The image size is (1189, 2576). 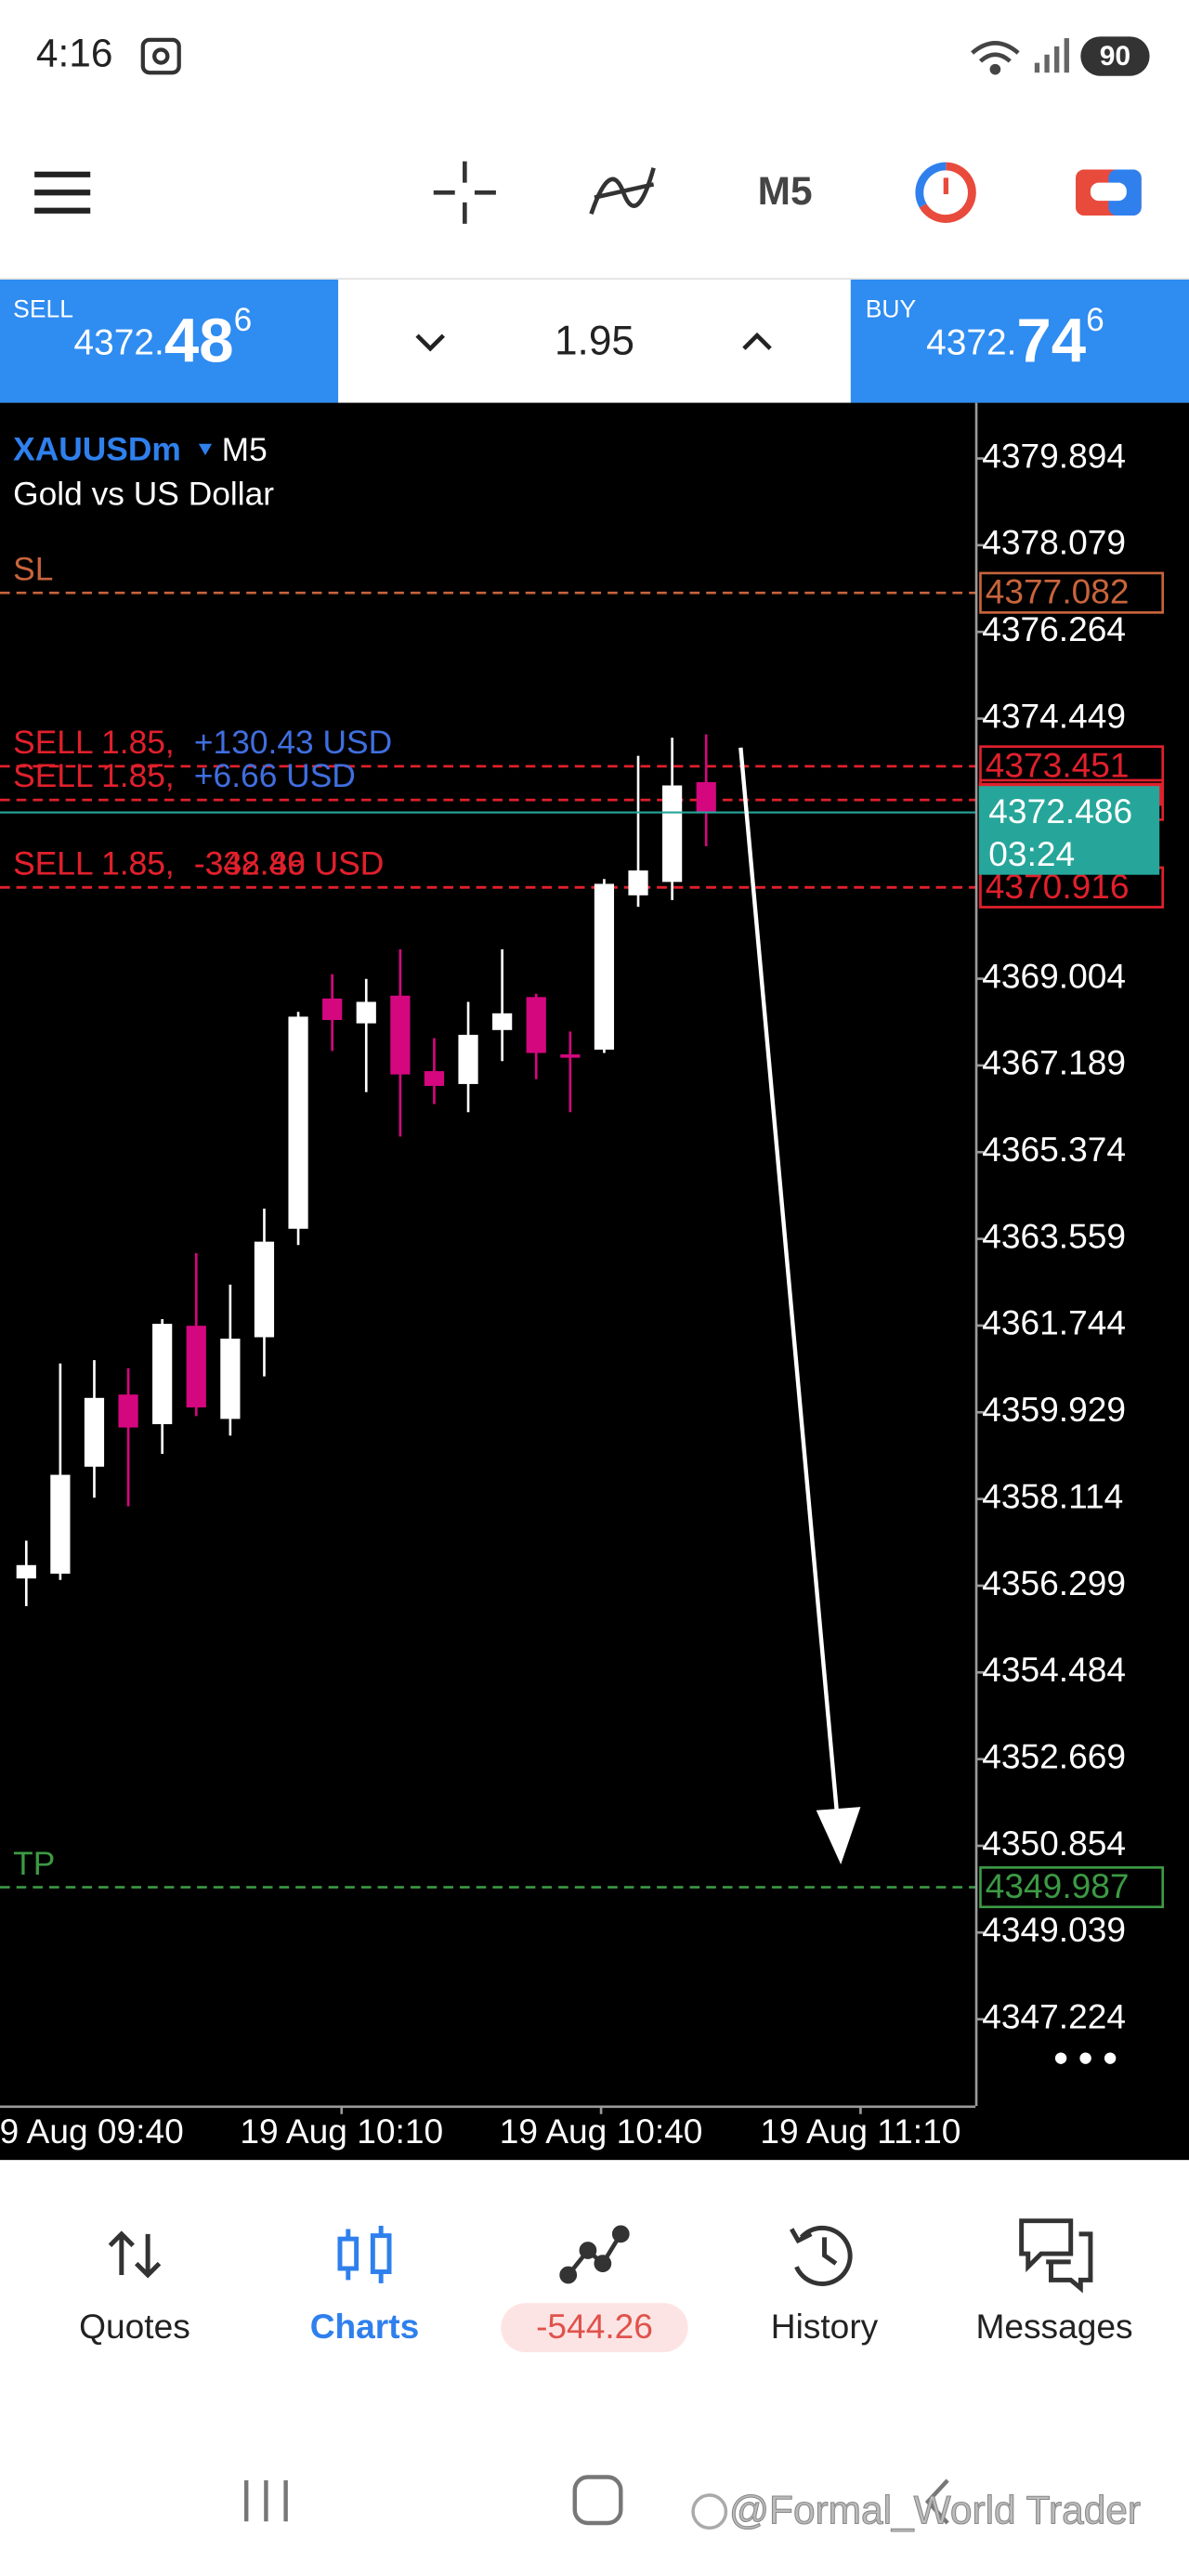 I want to click on y-tick-label: 4369.004, so click(x=1054, y=975).